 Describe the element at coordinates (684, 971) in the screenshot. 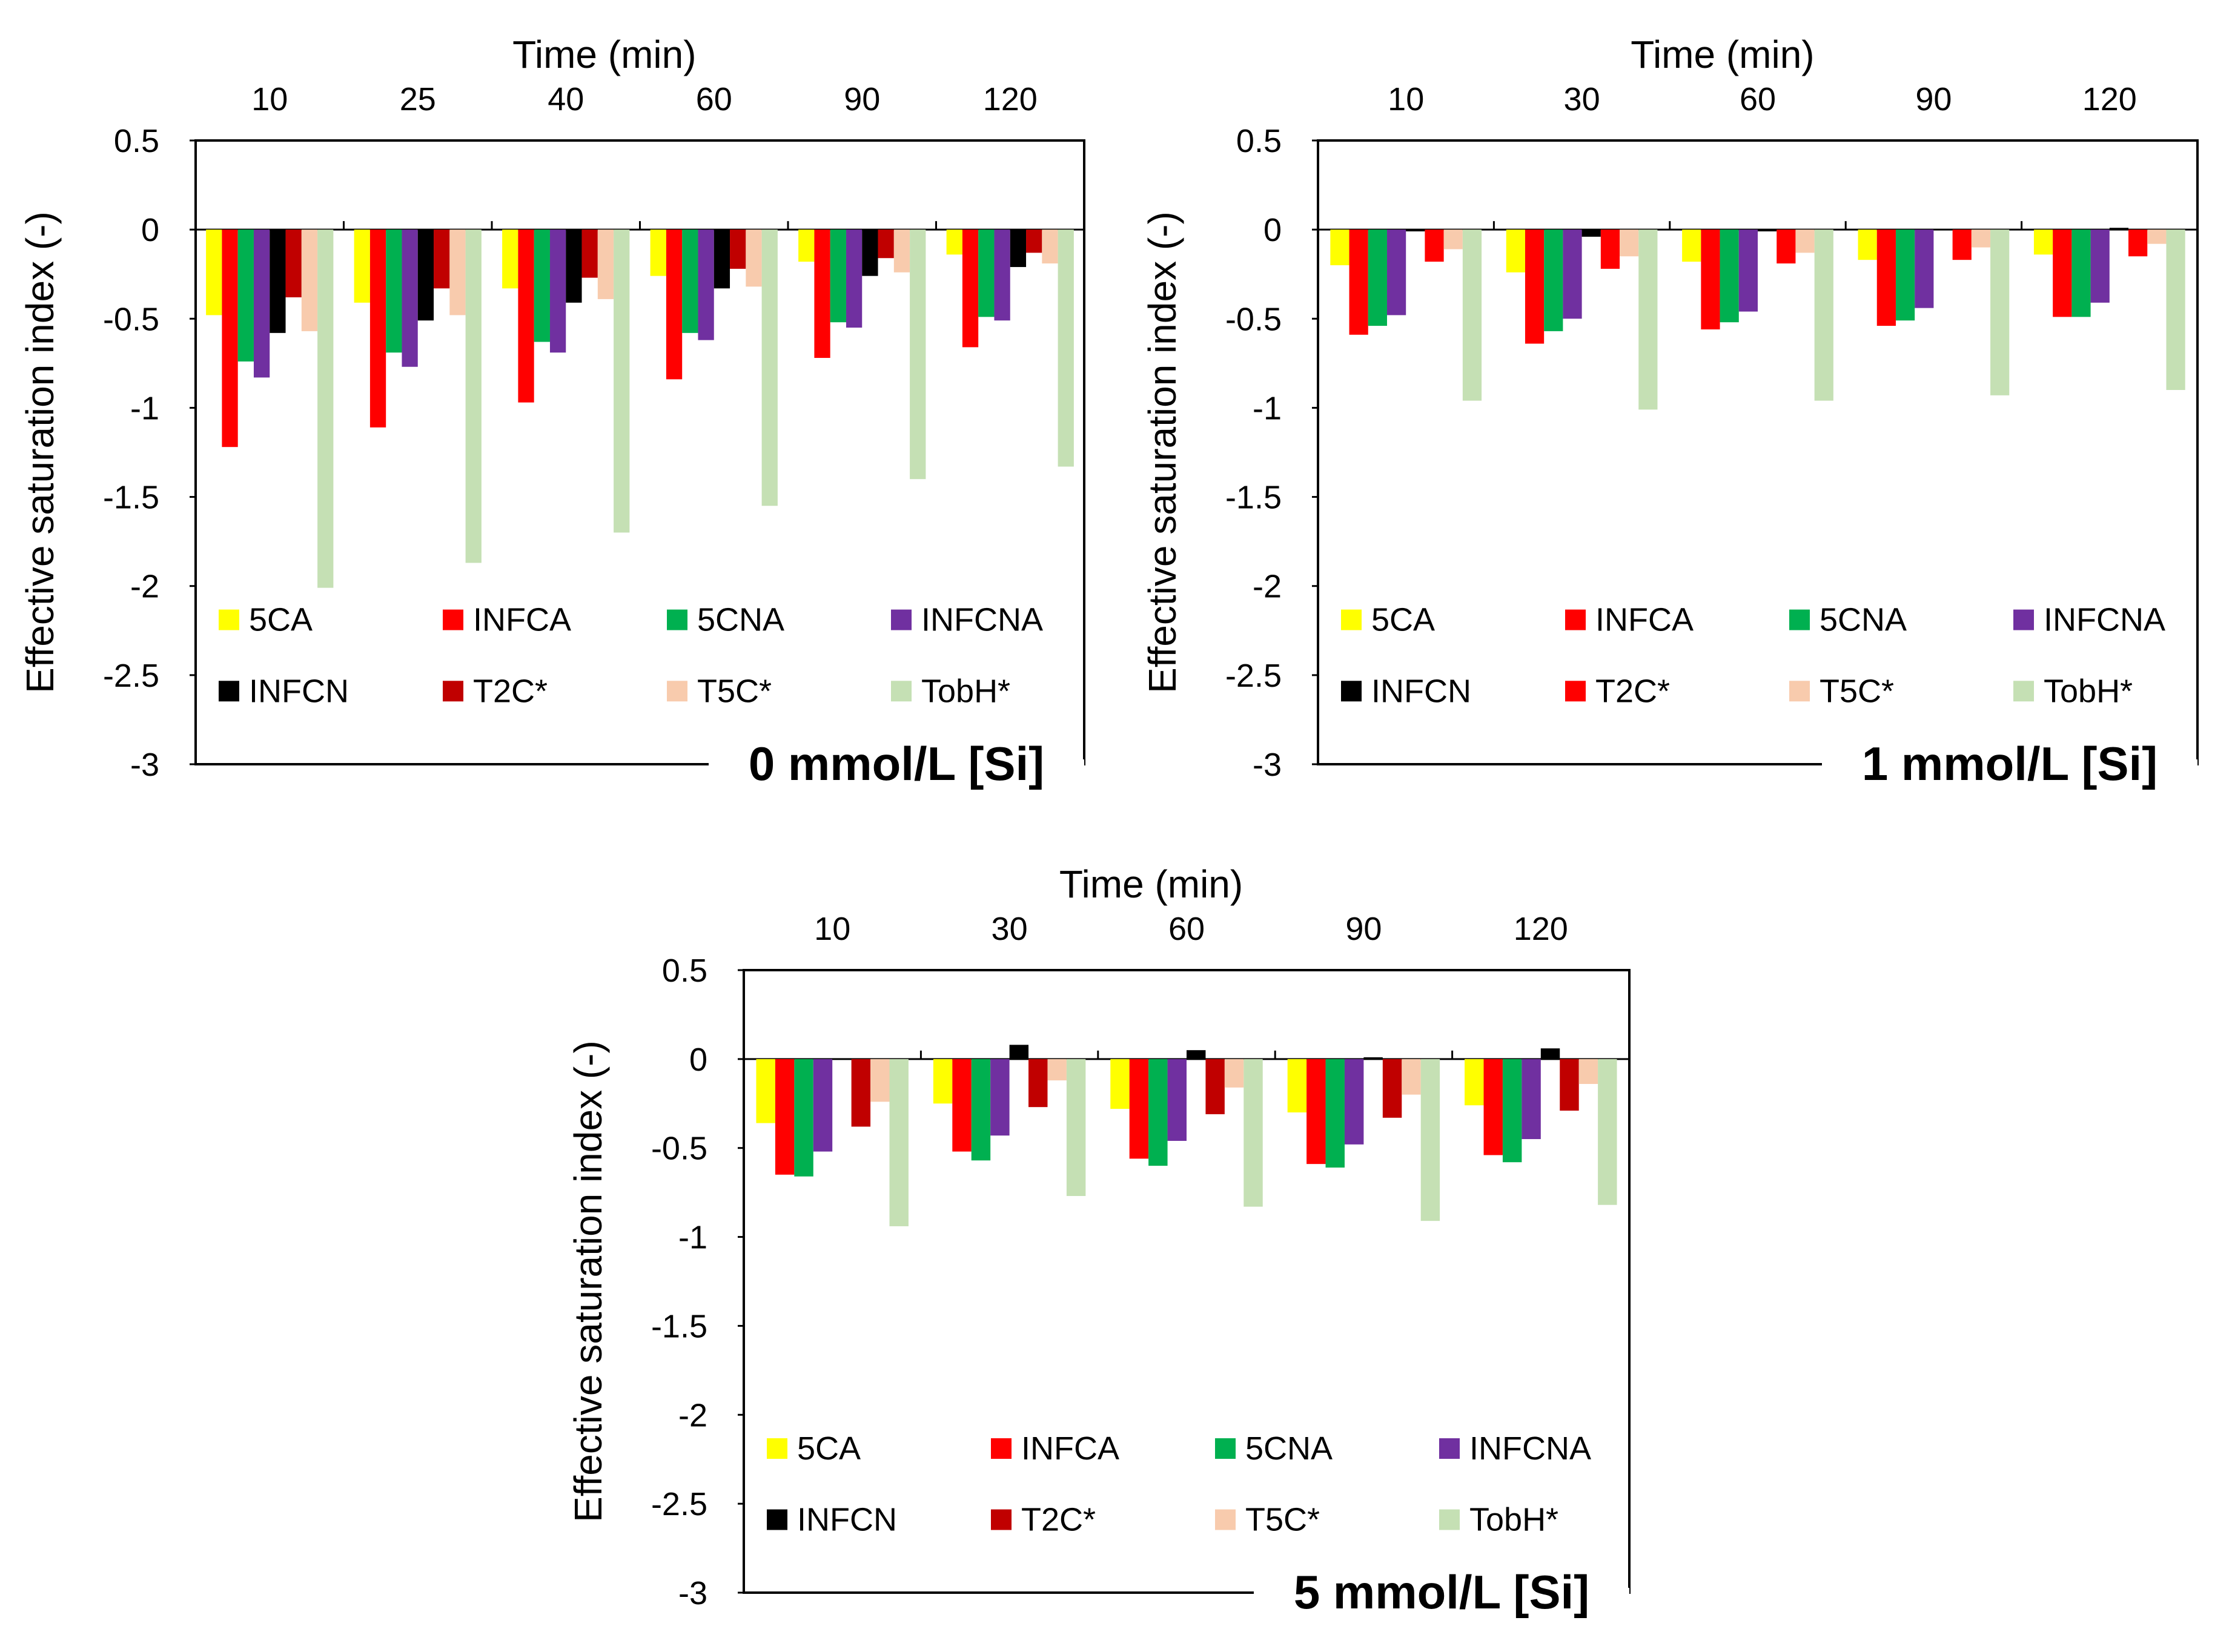

I see `y-tick-label: 0.5` at that location.